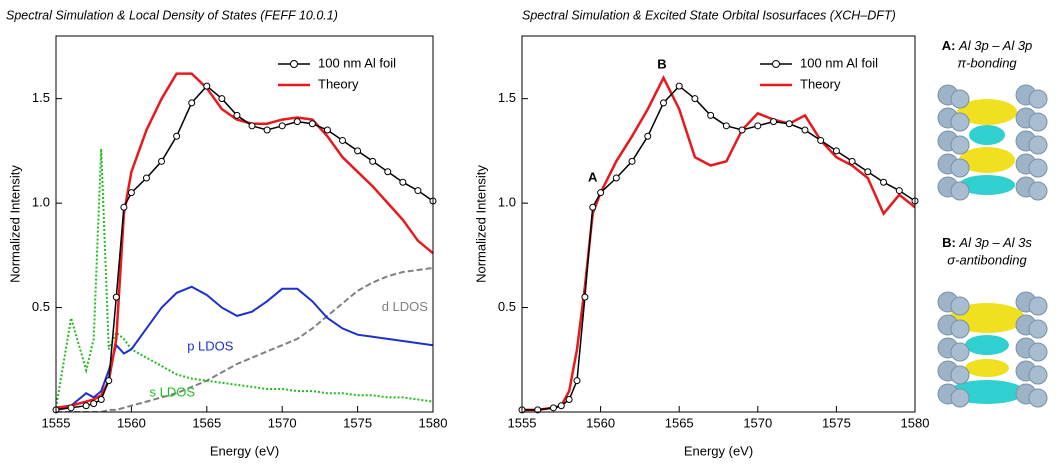 This screenshot has height=468, width=1056. I want to click on x-tick-label: 1575, so click(836, 422).